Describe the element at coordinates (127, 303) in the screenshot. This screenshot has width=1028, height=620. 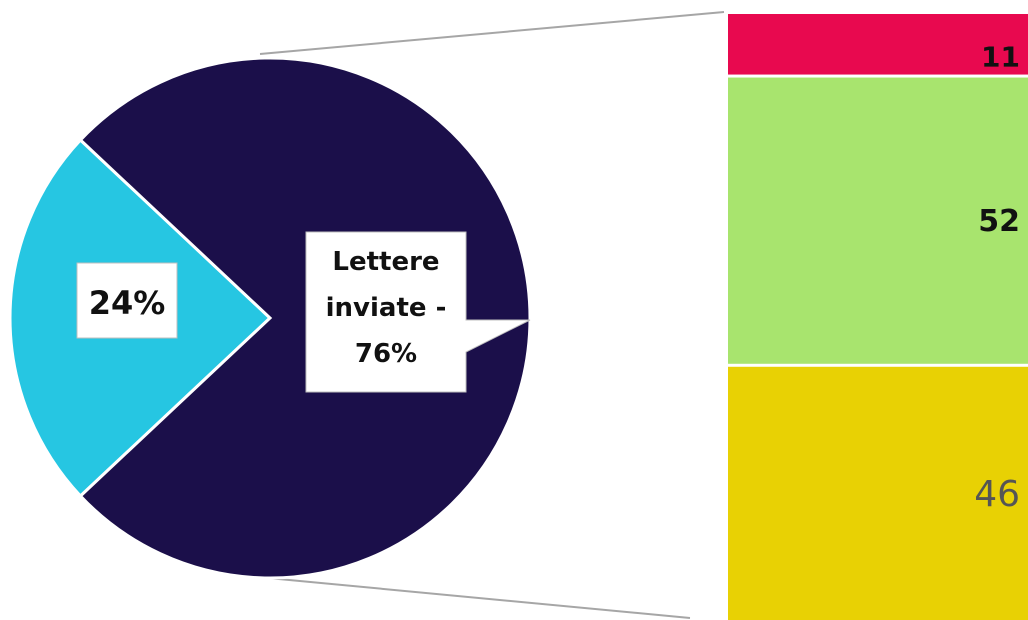
I see `pie-label-small: 24%` at that location.